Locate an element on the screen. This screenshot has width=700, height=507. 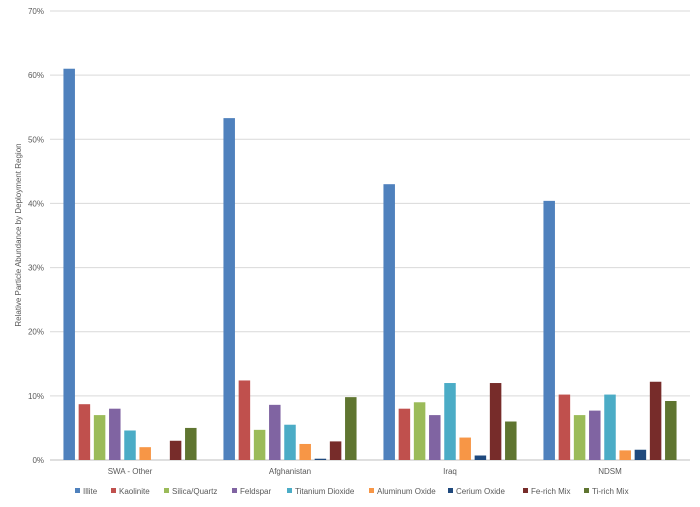
legend-label: Kaolinite is located at coordinates (134, 491).